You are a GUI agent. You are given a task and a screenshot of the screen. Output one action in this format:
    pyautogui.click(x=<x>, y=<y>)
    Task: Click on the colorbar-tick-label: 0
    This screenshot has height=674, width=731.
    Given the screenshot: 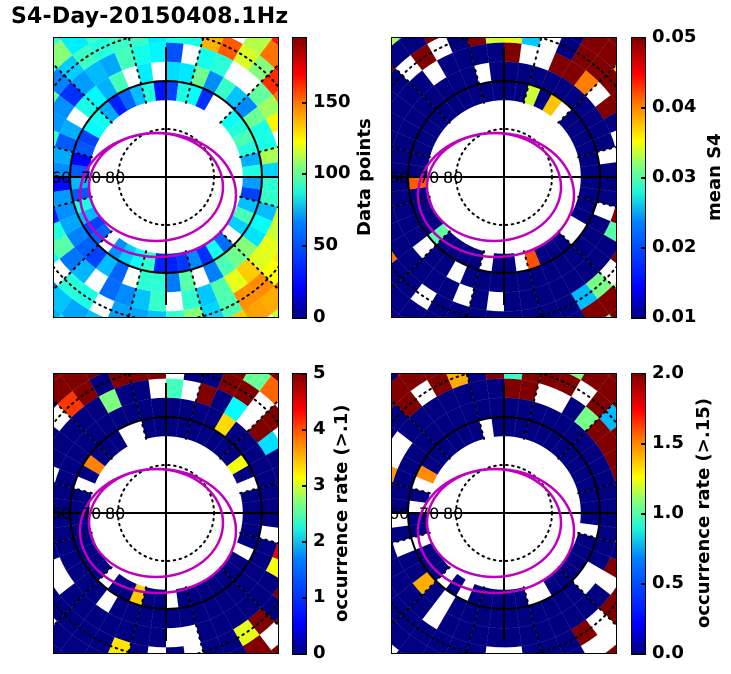 What is the action you would take?
    pyautogui.click(x=319, y=652)
    